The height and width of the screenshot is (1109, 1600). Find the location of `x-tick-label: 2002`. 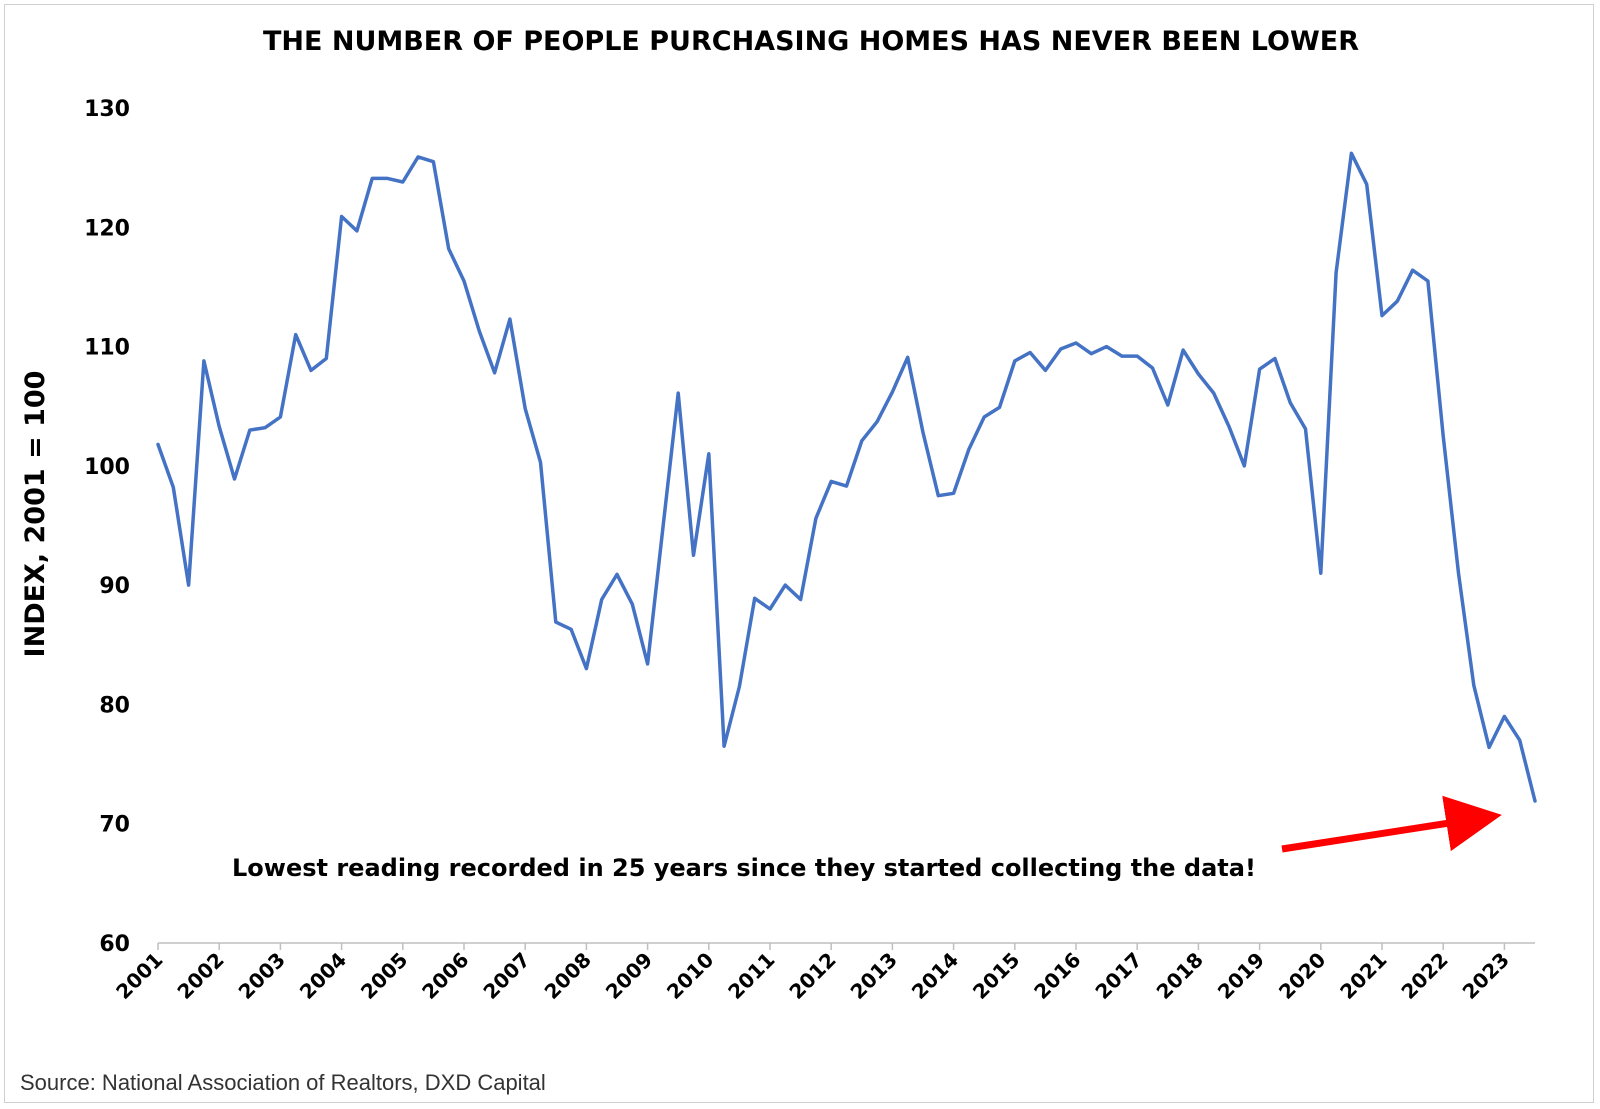

x-tick-label: 2002 is located at coordinates (200, 976).